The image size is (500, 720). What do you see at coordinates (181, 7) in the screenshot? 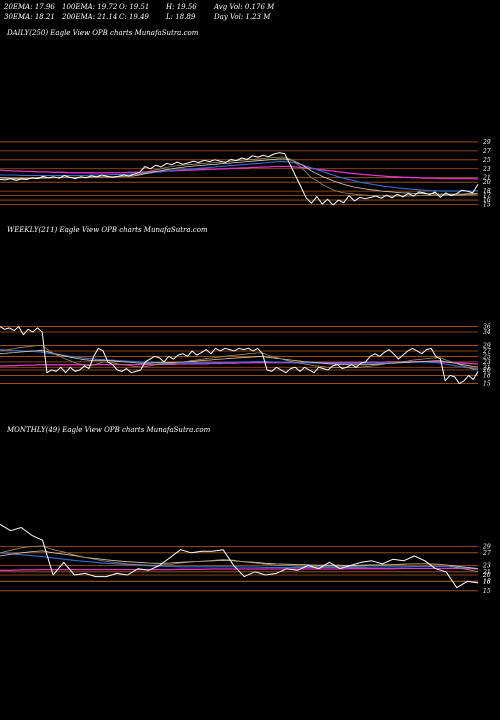
I see `high-readout: H: 19.56` at bounding box center [181, 7].